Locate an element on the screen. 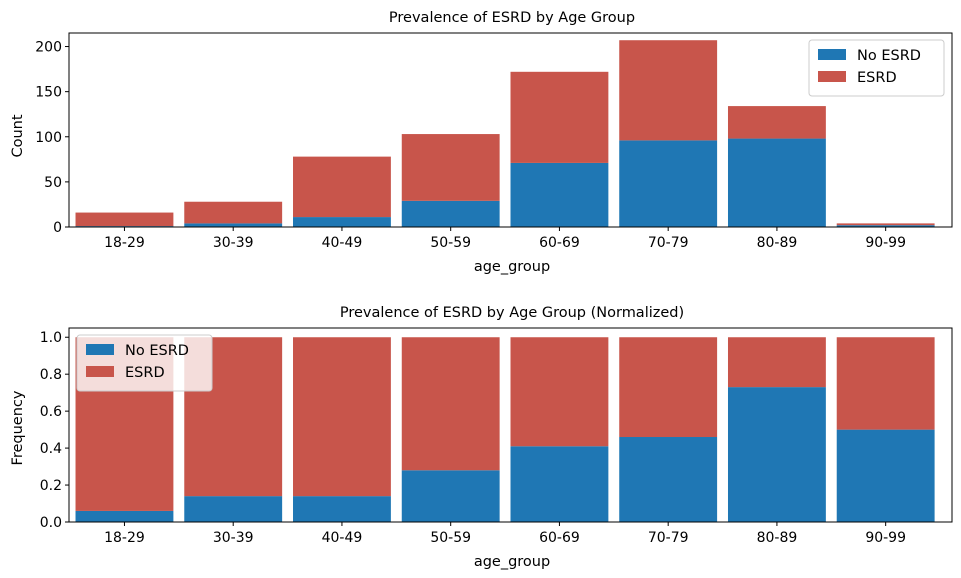 This screenshot has height=578, width=961. y-tick-label: 0.6 is located at coordinates (51, 412).